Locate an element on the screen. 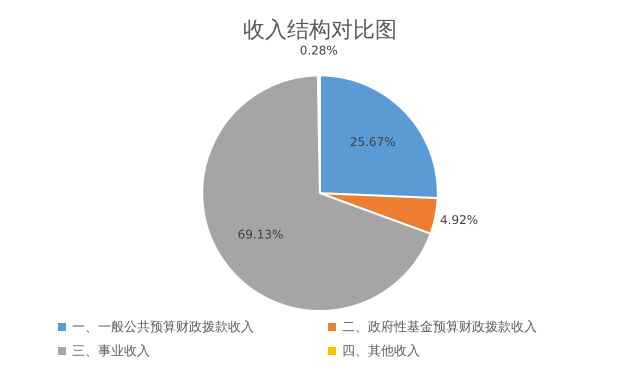 The image size is (640, 386). data-label: 0.28% is located at coordinates (319, 51).